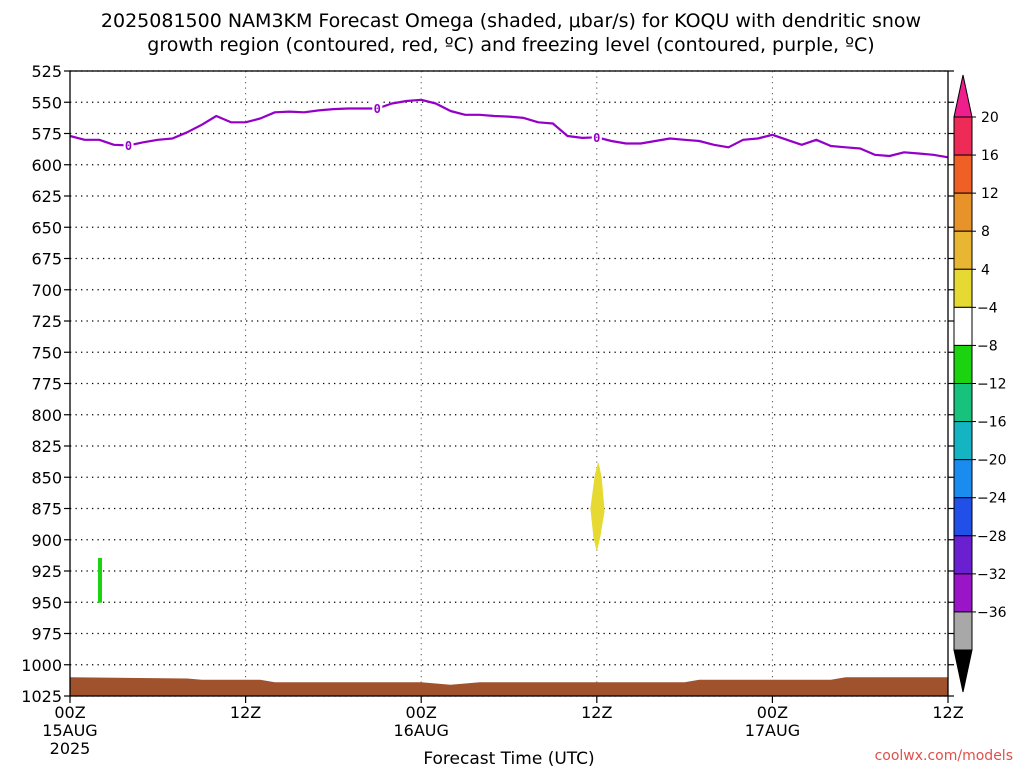 The width and height of the screenshot is (1024, 768). Describe the element at coordinates (46, 477) in the screenshot. I see `y-tick-label: 850` at that location.